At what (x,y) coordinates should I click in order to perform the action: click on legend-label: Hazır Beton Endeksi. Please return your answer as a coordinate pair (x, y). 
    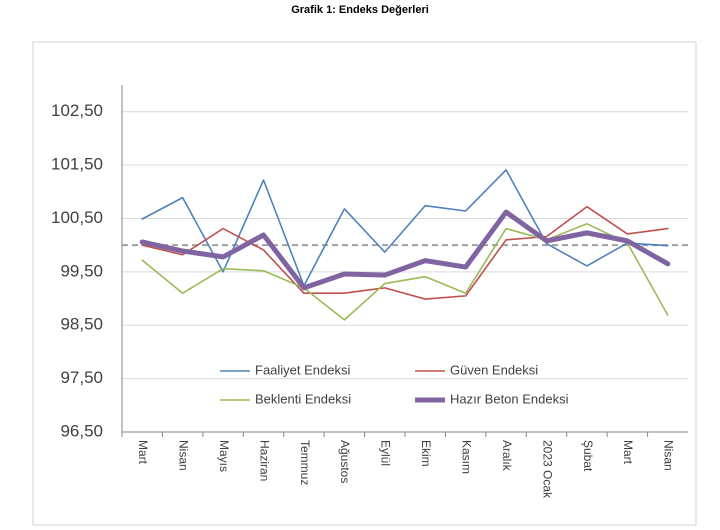
    Looking at the image, I should click on (509, 398).